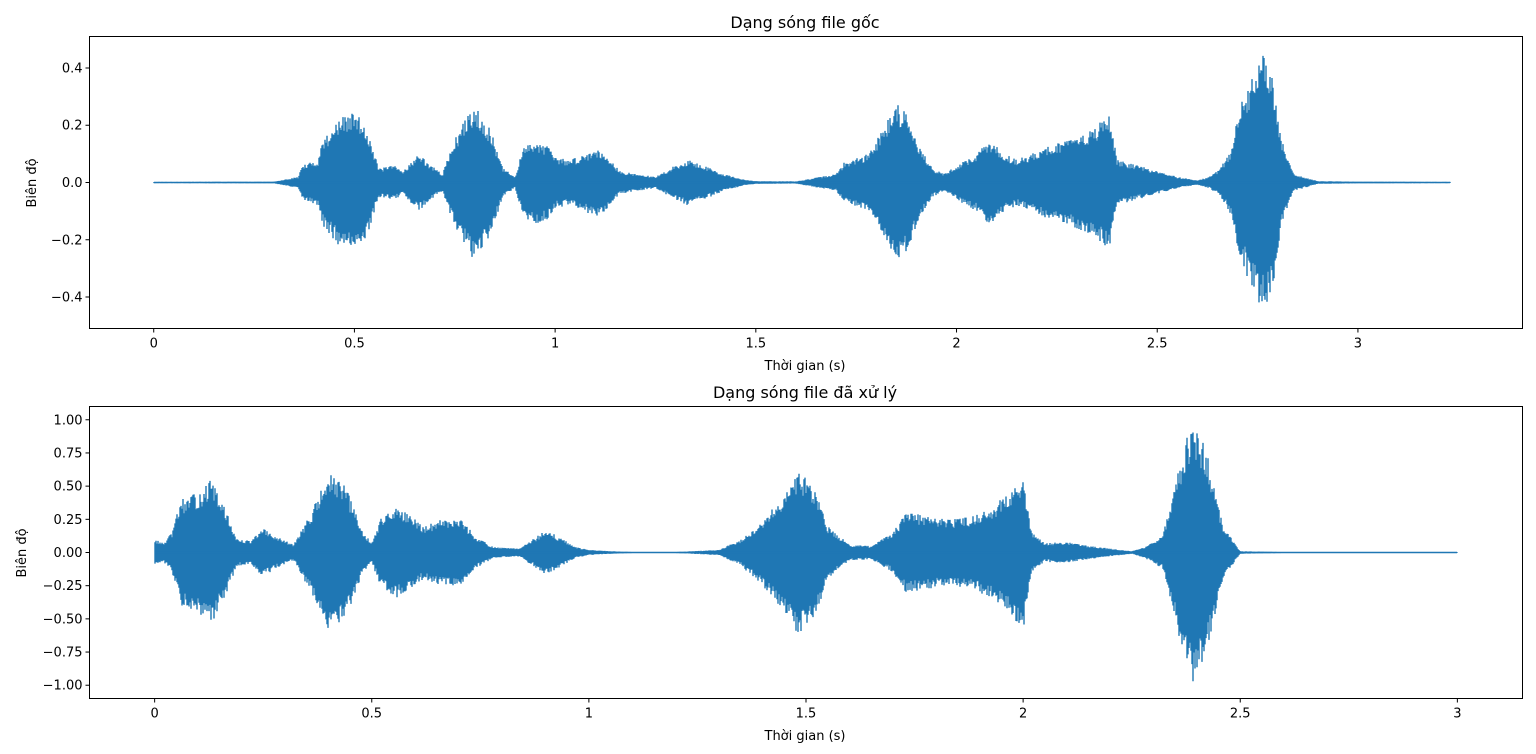 The image size is (1536, 754). What do you see at coordinates (371, 714) in the screenshot?
I see `chart-processed-x-tick-label: 0.5` at bounding box center [371, 714].